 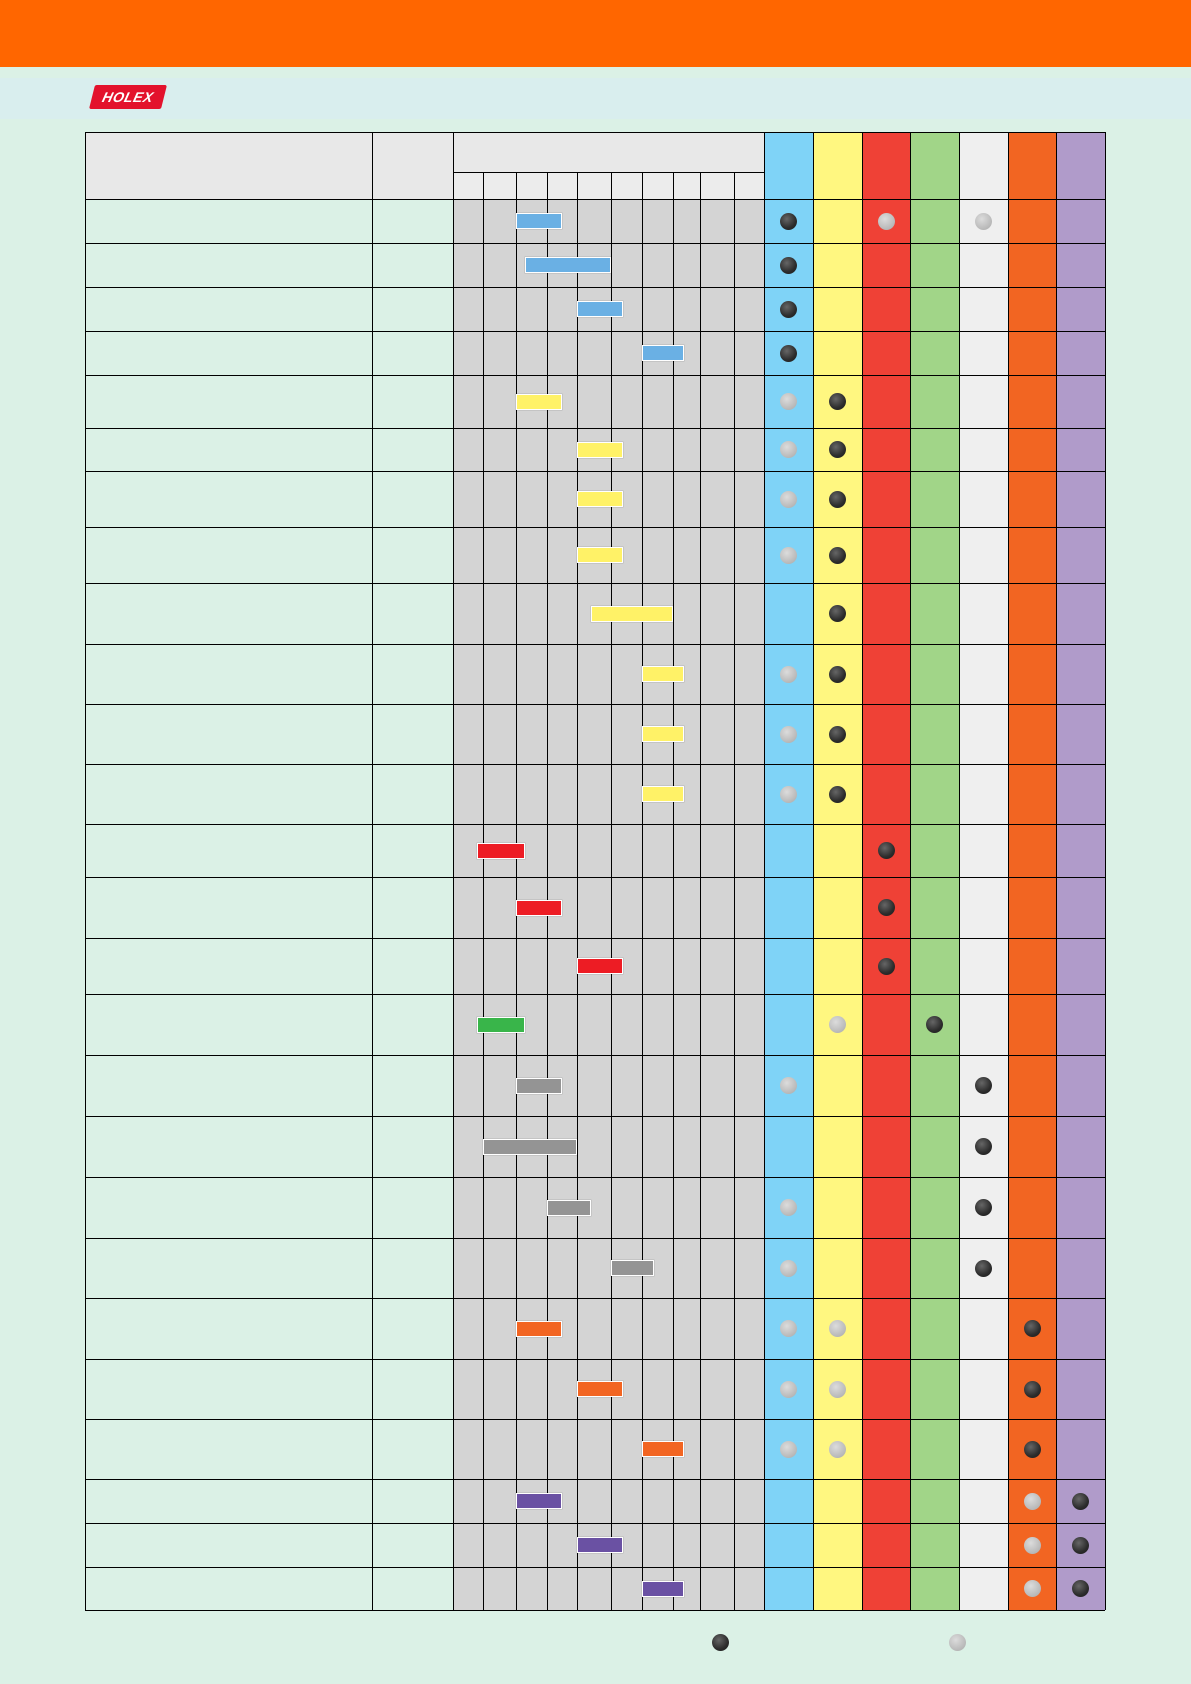 I want to click on table-top-border, so click(x=595, y=132).